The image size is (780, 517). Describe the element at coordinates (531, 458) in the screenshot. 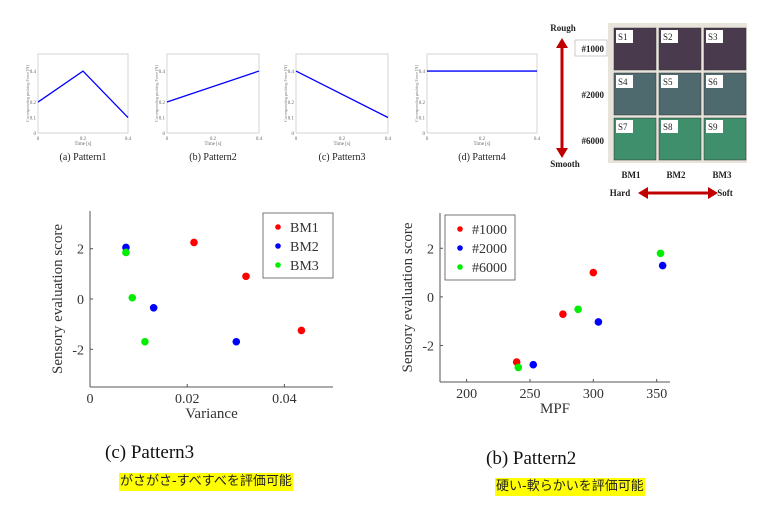

I see `chart-caption: (b) Pattern2` at that location.